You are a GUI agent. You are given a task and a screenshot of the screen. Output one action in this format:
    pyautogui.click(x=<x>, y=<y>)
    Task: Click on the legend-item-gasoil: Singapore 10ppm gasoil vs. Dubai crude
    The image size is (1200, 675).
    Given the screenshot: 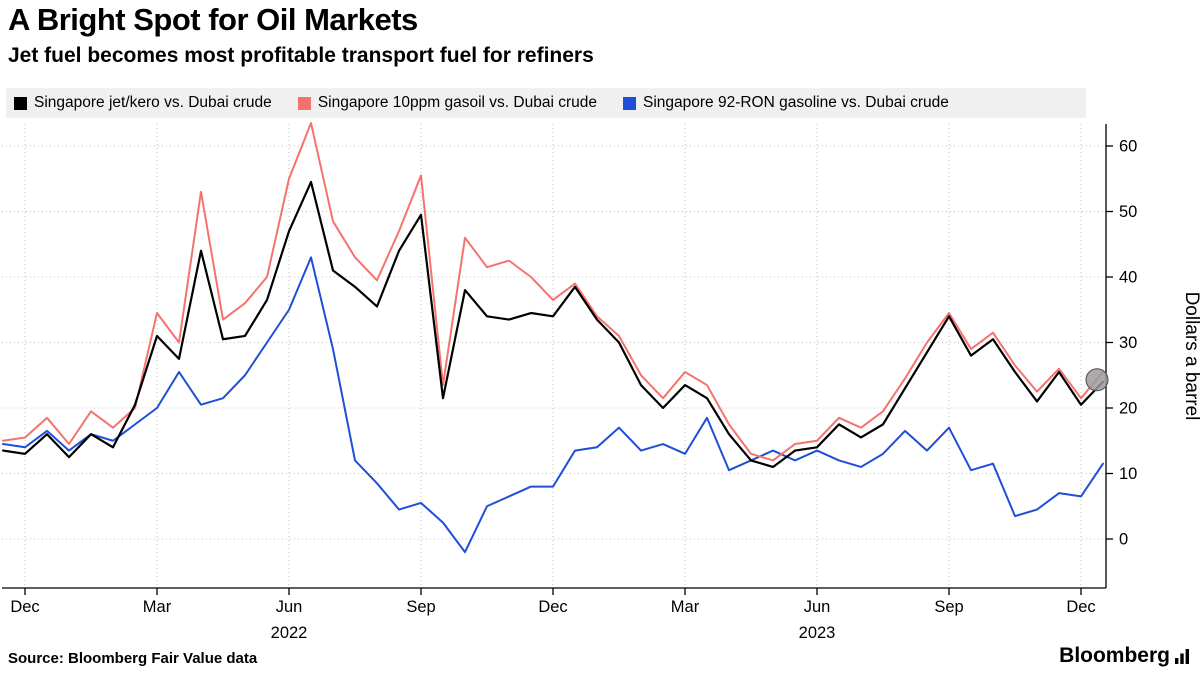 What is the action you would take?
    pyautogui.click(x=447, y=103)
    